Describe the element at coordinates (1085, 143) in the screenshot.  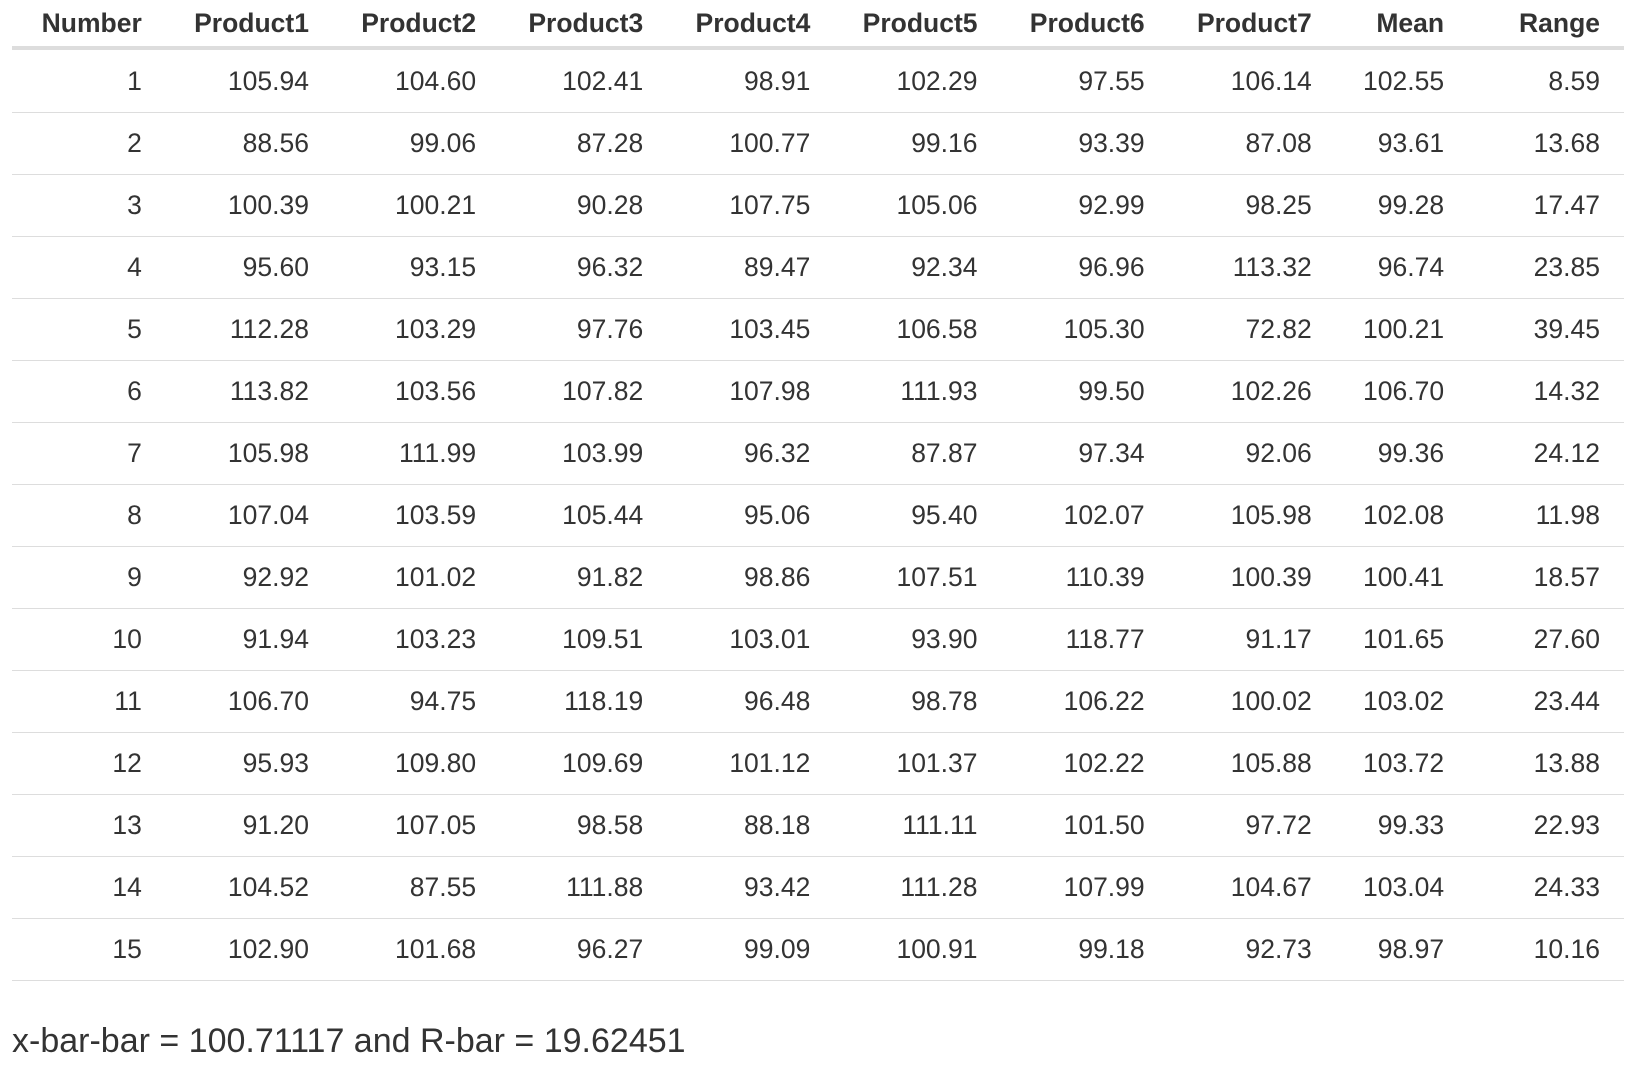
I see `cell-product6: 93.39` at that location.